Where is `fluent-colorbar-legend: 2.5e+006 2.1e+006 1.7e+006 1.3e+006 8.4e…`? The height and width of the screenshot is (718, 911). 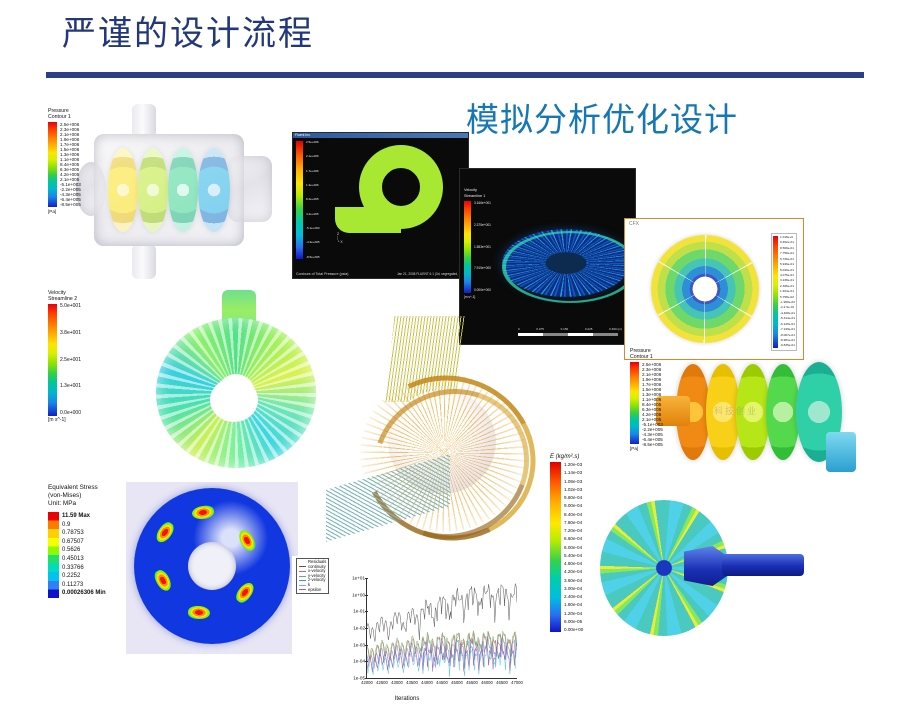 fluent-colorbar-legend: 2.5e+006 2.1e+006 1.7e+006 1.3e+006 8.4e… is located at coordinates (316, 199).